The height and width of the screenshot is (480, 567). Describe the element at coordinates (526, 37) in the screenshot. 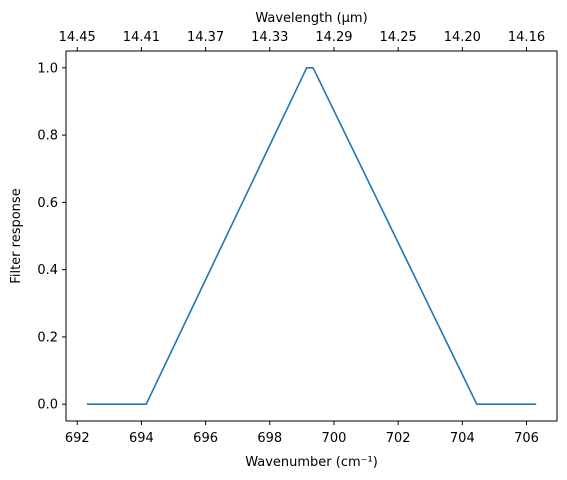

I see `top-tick-label: 14.16` at that location.